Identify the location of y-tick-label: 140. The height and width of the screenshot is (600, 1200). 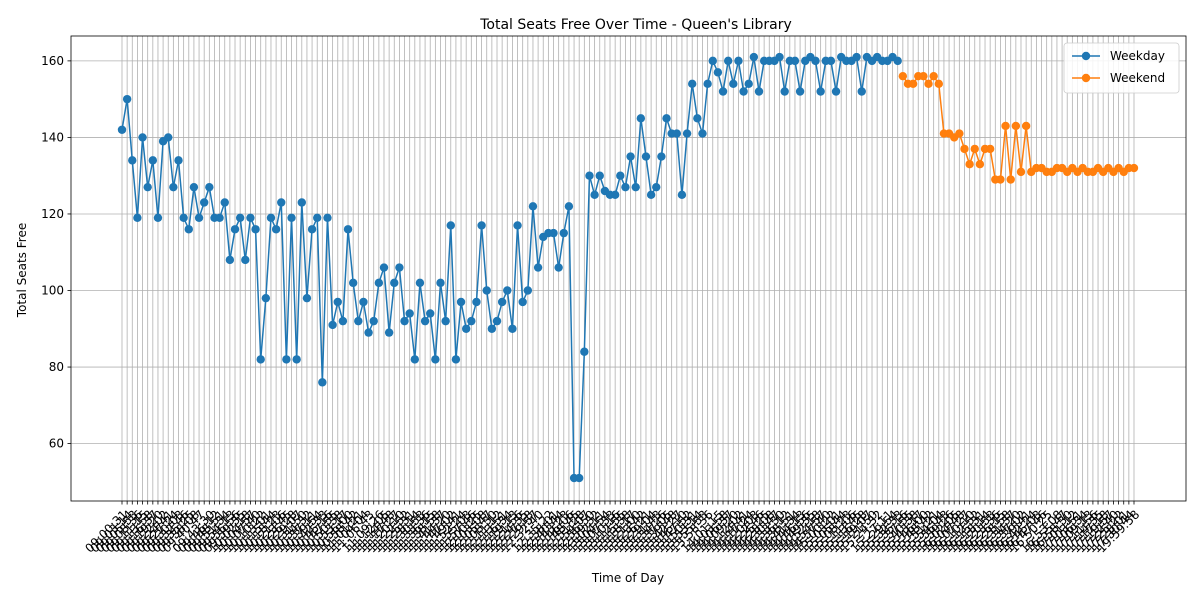
(52, 137).